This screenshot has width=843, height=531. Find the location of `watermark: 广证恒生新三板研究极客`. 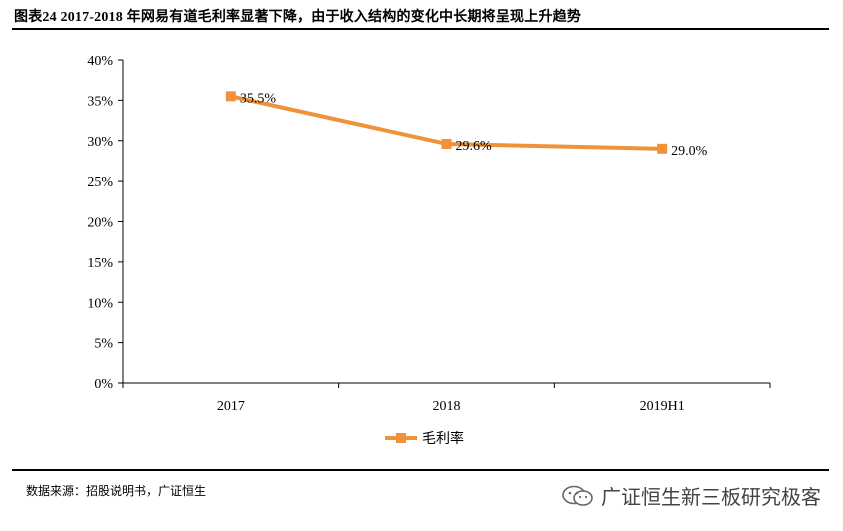

watermark: 广证恒生新三板研究极客 is located at coordinates (691, 495).